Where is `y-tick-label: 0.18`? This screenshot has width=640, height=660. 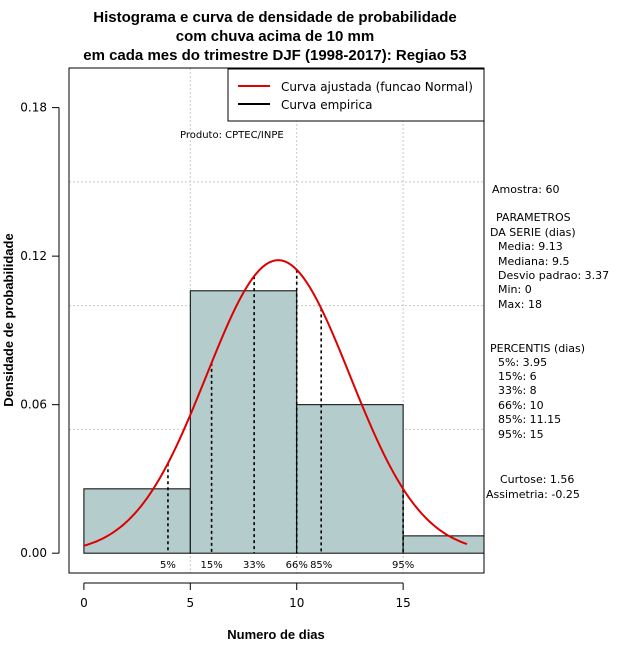 y-tick-label: 0.18 is located at coordinates (33, 108).